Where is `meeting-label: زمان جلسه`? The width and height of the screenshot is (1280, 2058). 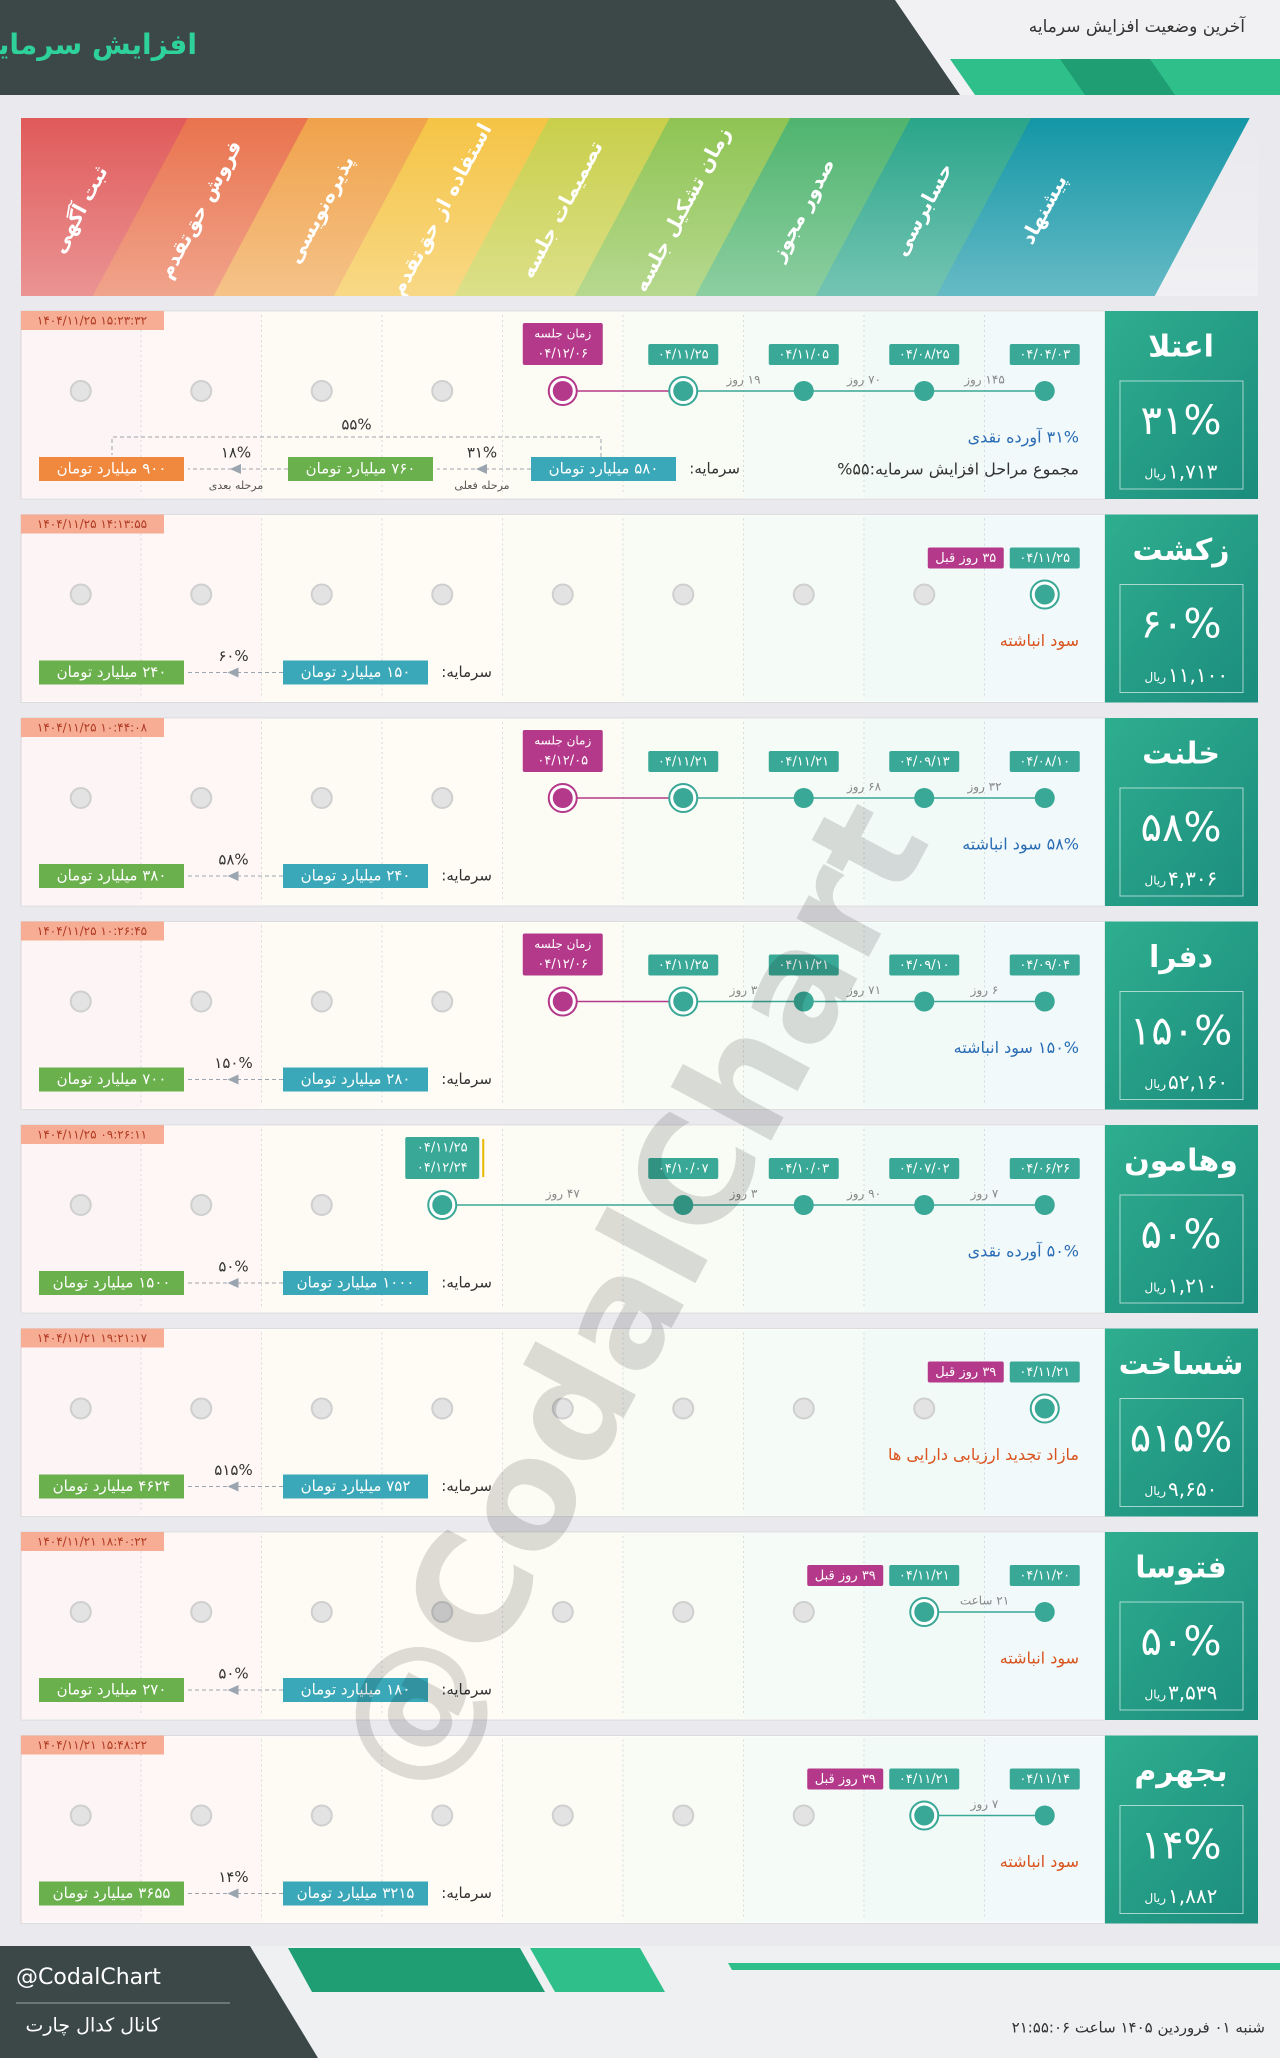 meeting-label: زمان جلسه is located at coordinates (562, 741).